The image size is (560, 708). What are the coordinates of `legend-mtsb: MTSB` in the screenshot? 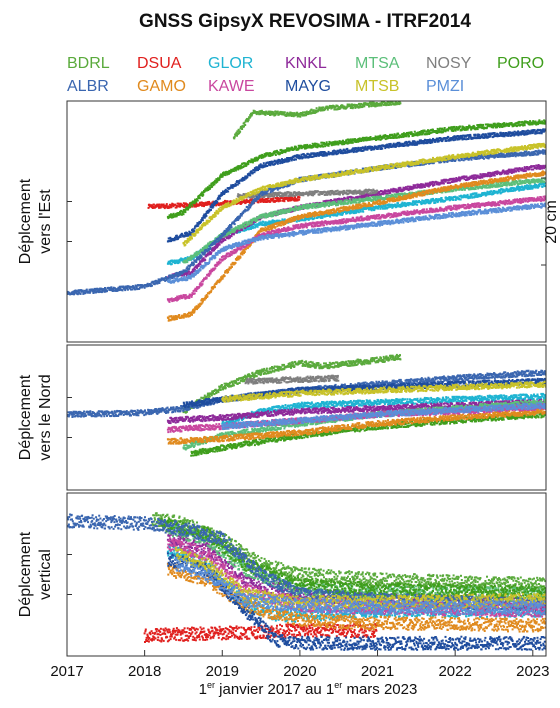 It's located at (377, 86).